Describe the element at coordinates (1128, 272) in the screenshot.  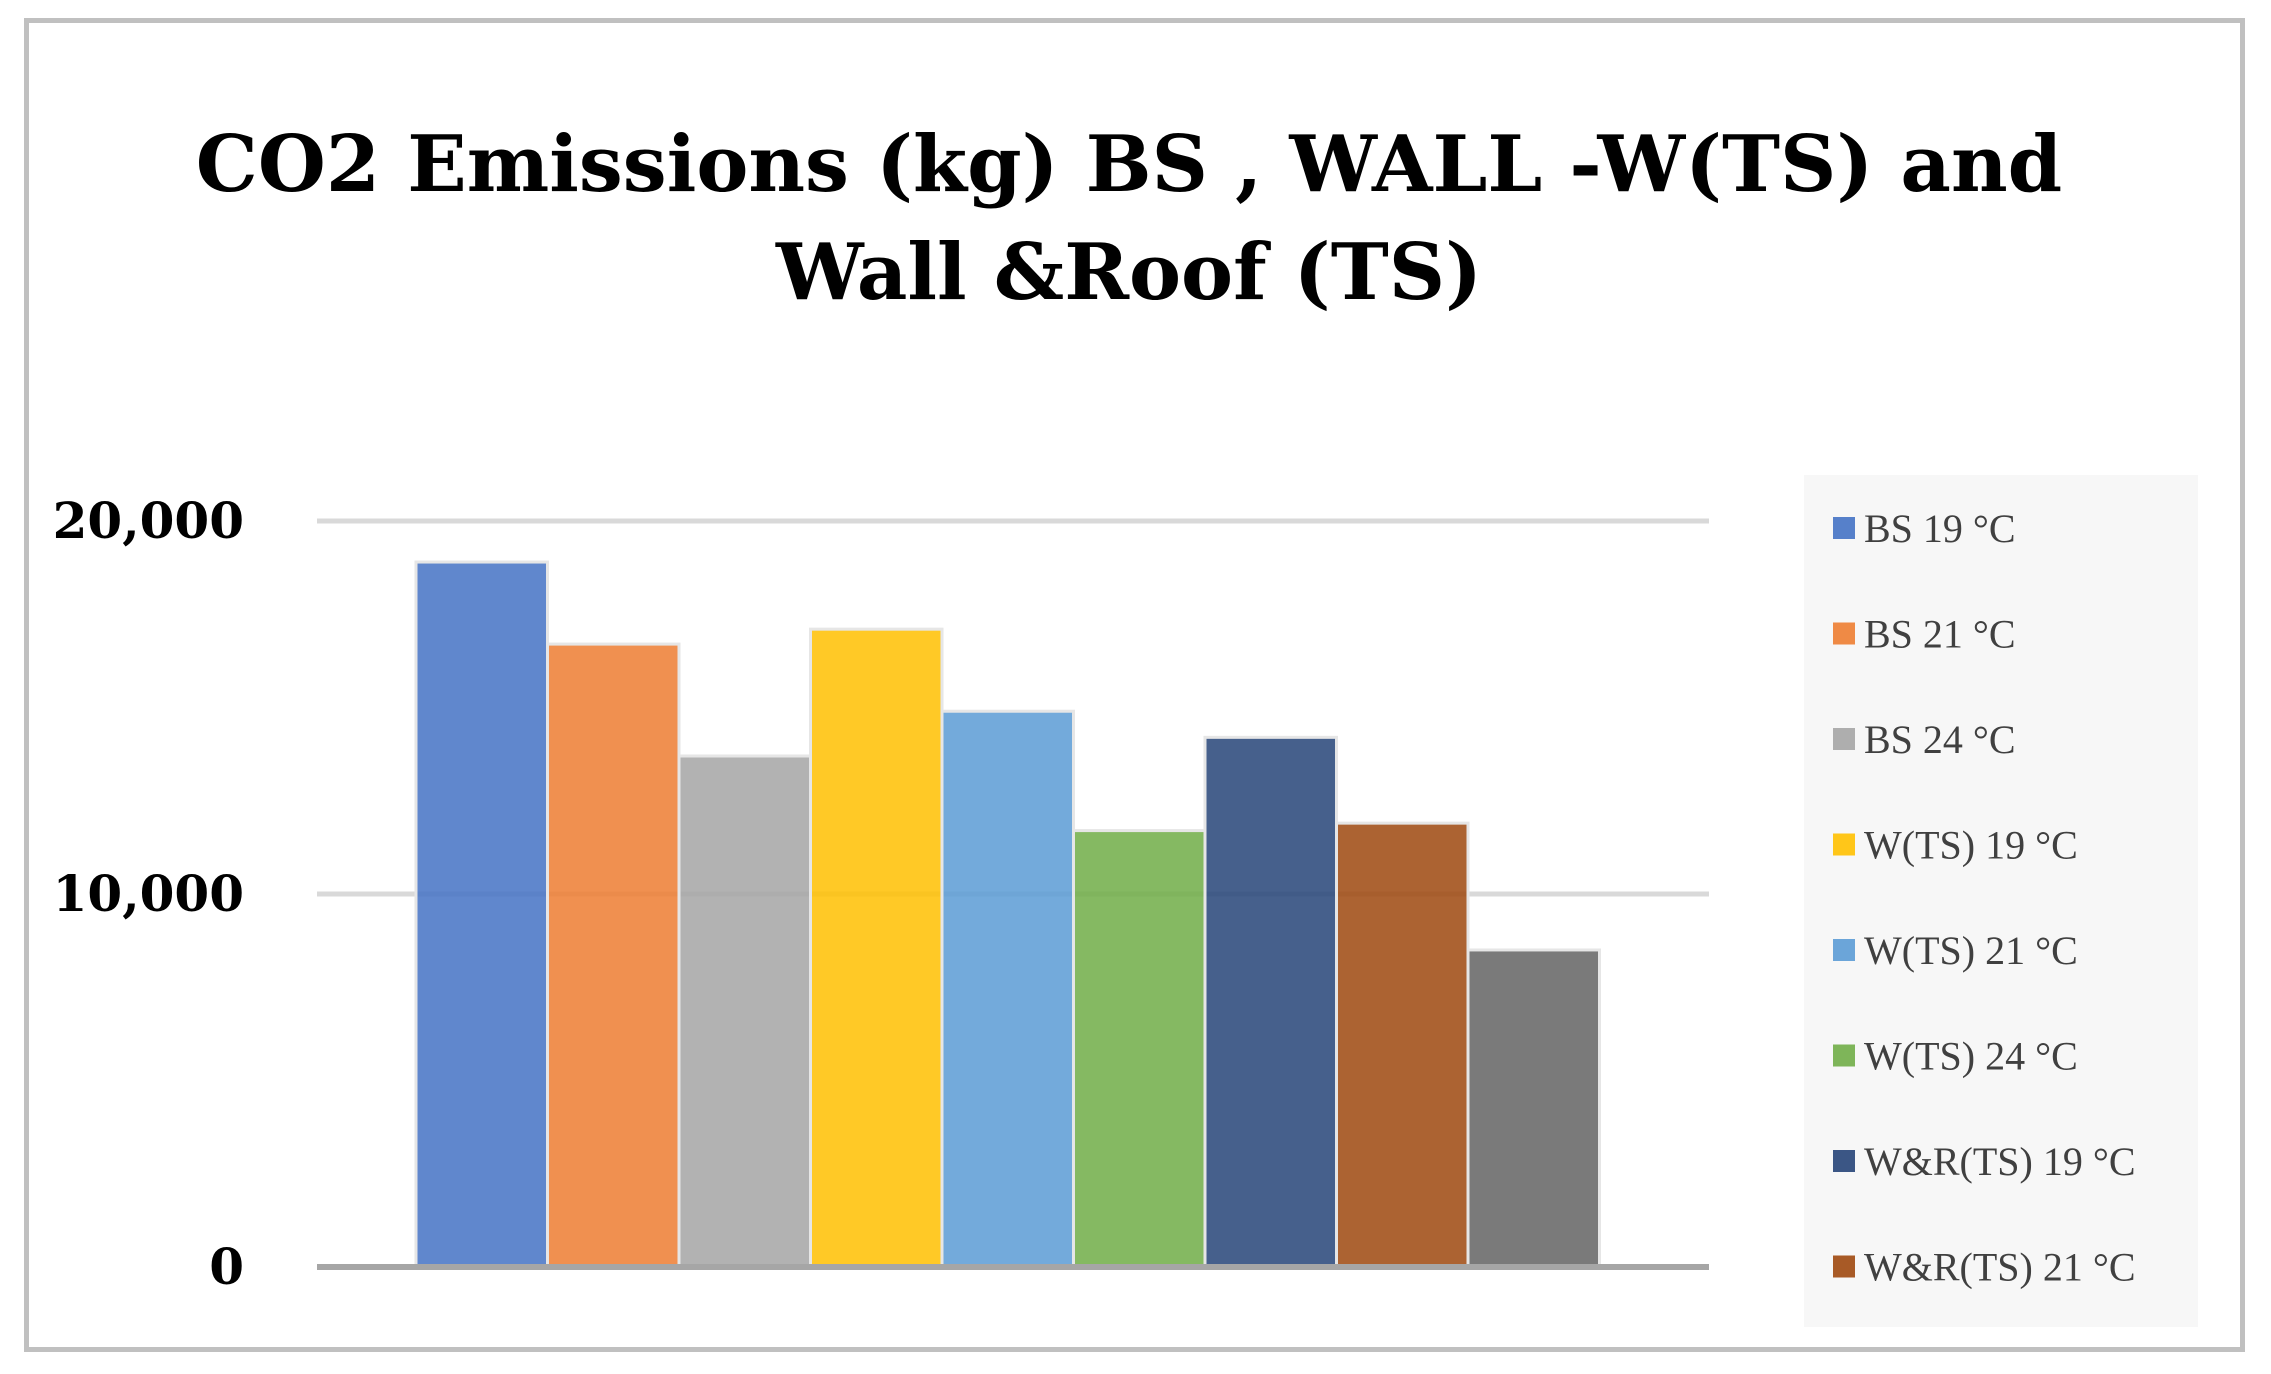
I see `chart-title-line-2: Wall &Roof (TS)` at that location.